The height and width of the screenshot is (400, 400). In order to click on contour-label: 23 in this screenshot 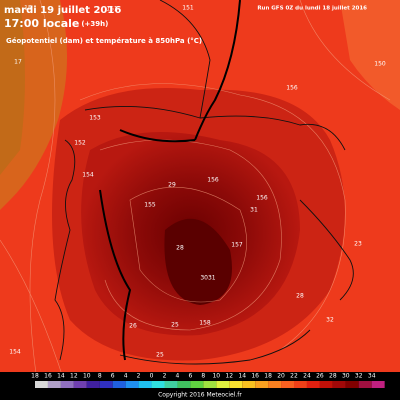, I will do `click(358, 244)`.